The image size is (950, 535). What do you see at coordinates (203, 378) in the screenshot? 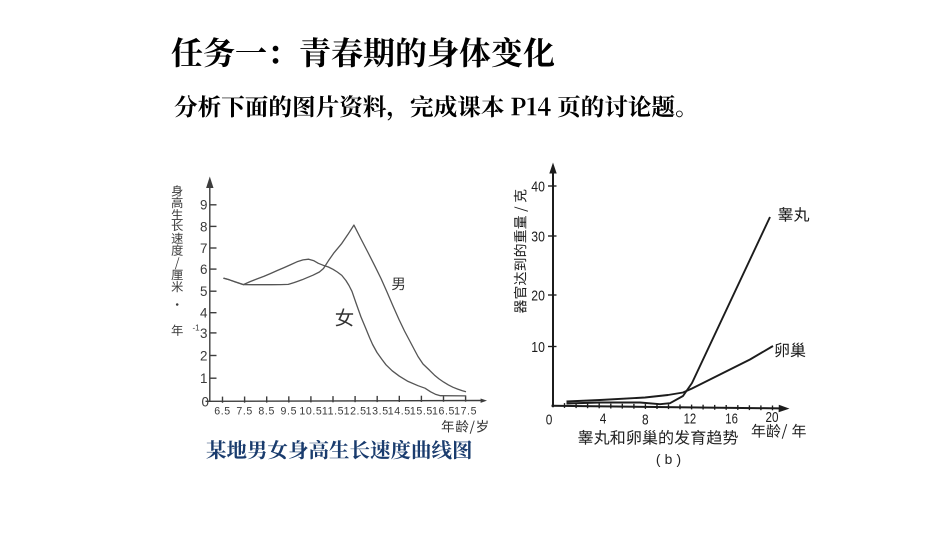
I see `svg-text: 1` at bounding box center [203, 378].